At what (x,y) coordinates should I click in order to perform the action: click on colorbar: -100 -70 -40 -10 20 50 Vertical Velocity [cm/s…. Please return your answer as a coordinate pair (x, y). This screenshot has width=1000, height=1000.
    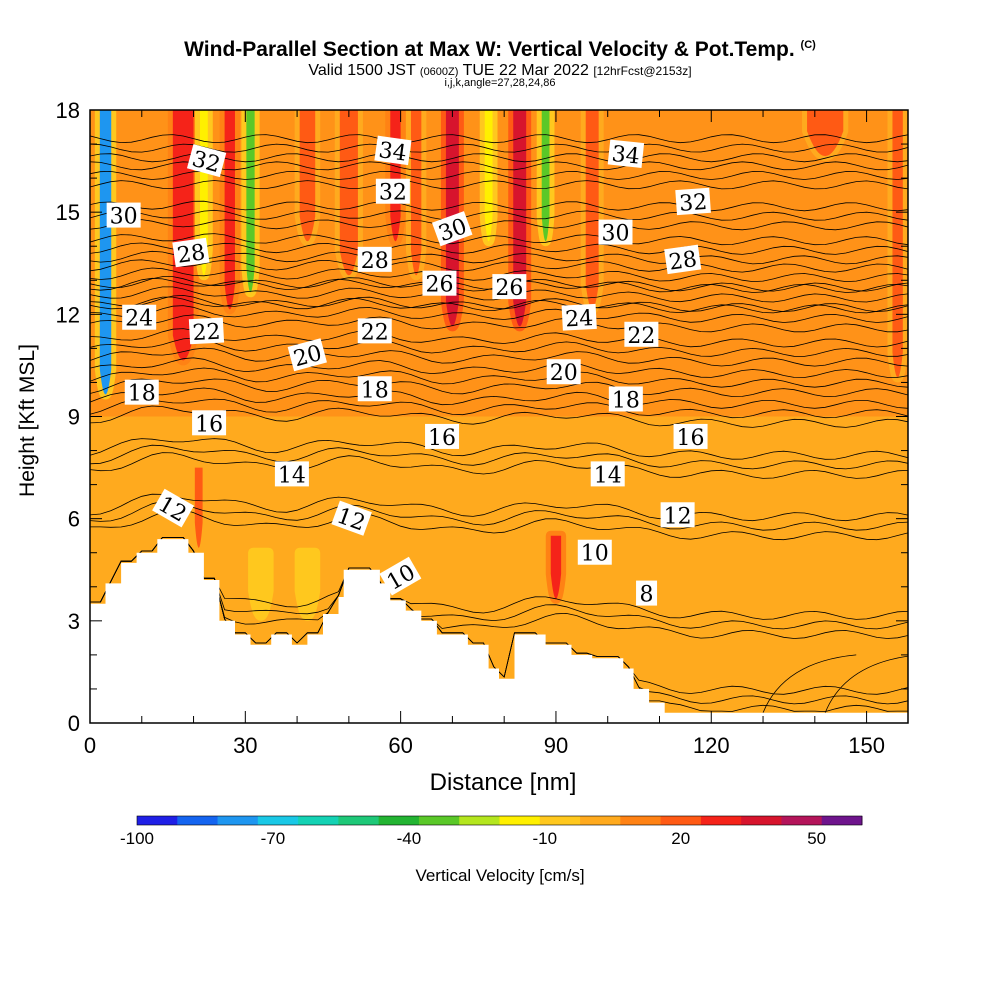
    Looking at the image, I should click on (491, 850).